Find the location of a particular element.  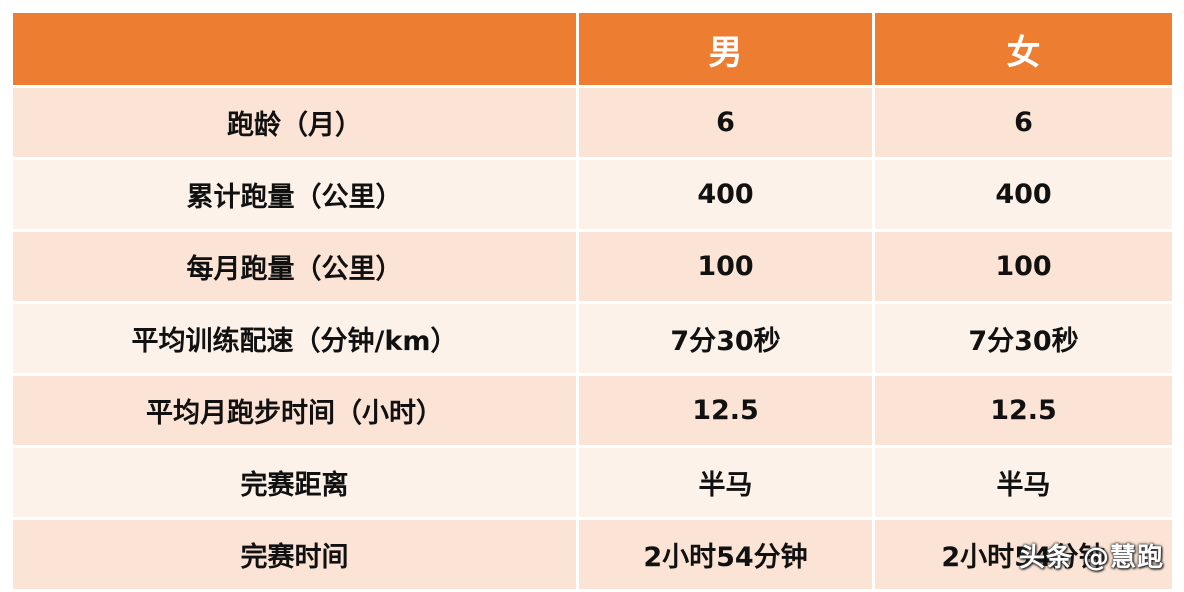

table-row: 累计跑量（公里） 400 400 is located at coordinates (592, 194).